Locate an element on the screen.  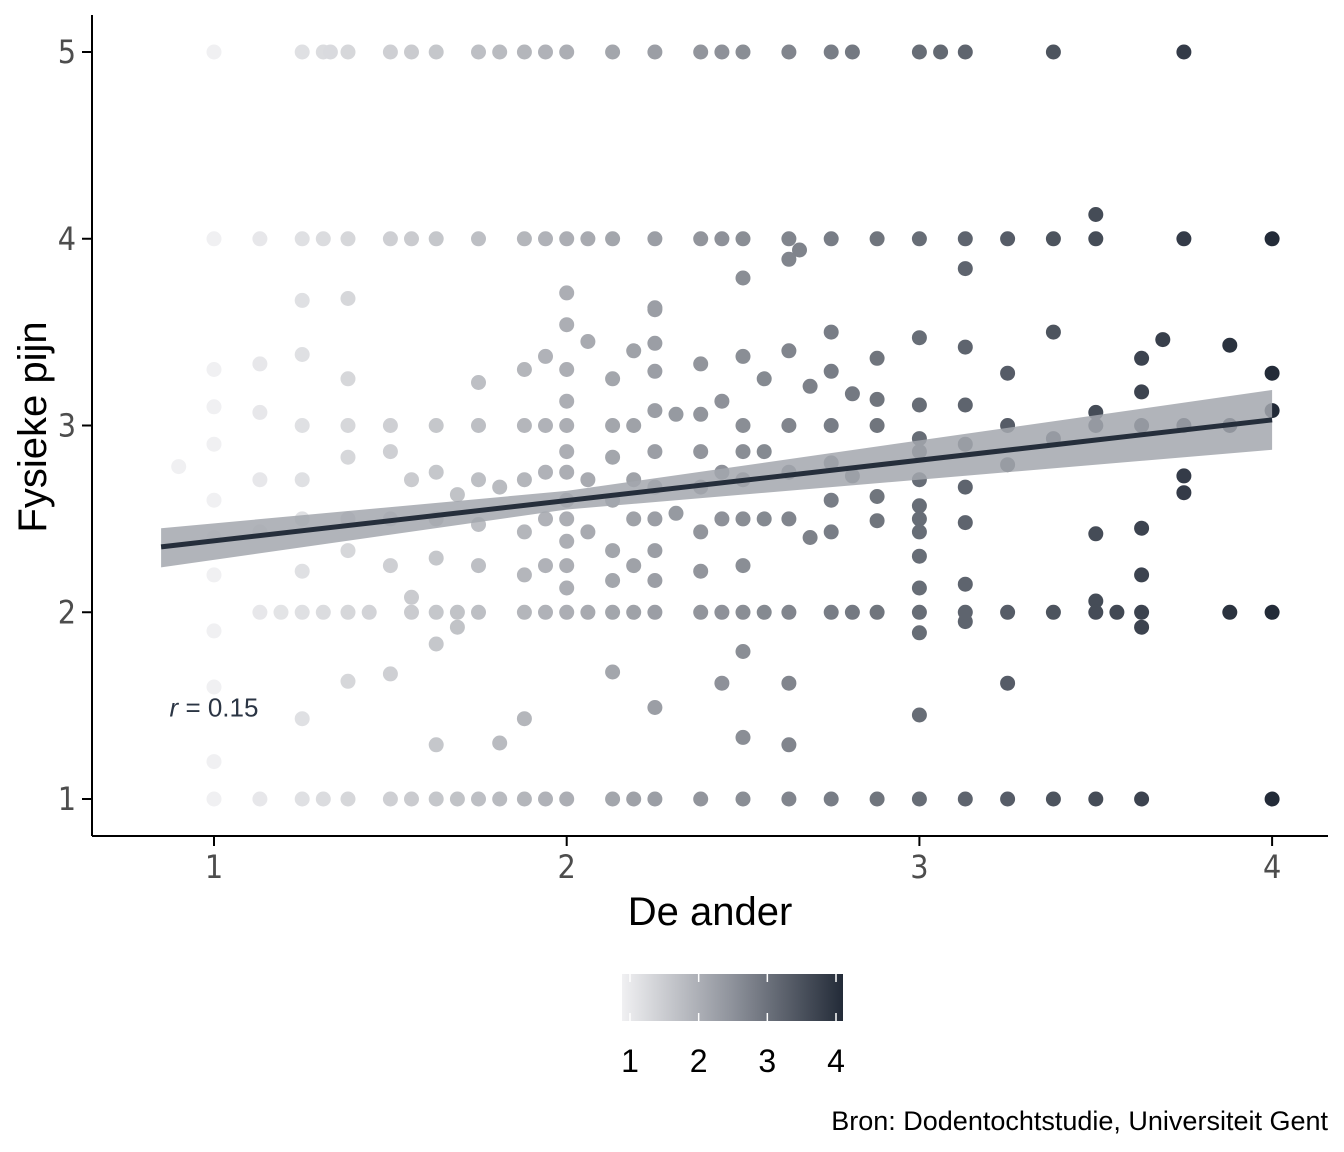
legend-colorbar is located at coordinates (732, 997).